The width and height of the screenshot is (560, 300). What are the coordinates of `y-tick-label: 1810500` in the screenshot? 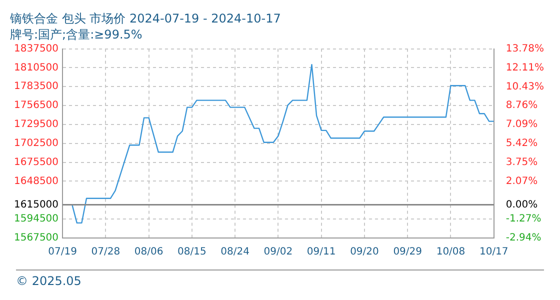 It's located at (36, 68).